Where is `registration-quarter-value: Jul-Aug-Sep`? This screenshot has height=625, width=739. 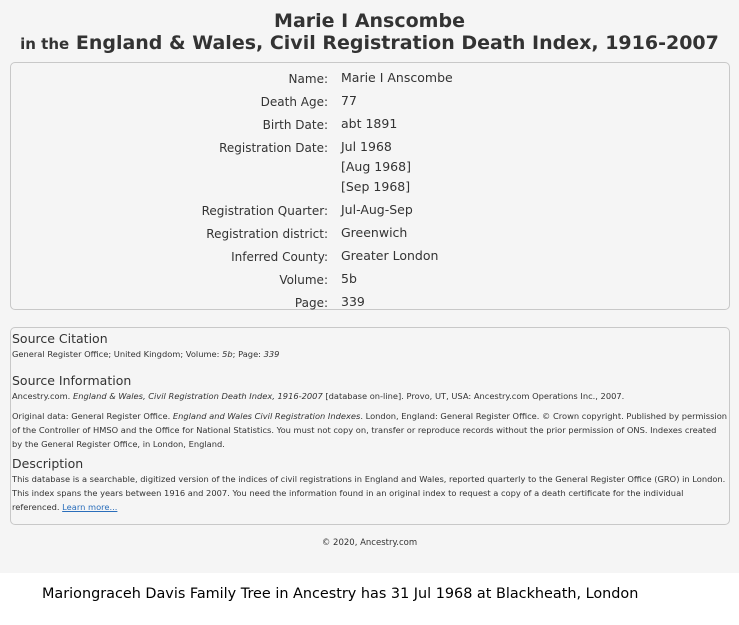
registration-quarter-value: Jul-Aug-Sep is located at coordinates (377, 209).